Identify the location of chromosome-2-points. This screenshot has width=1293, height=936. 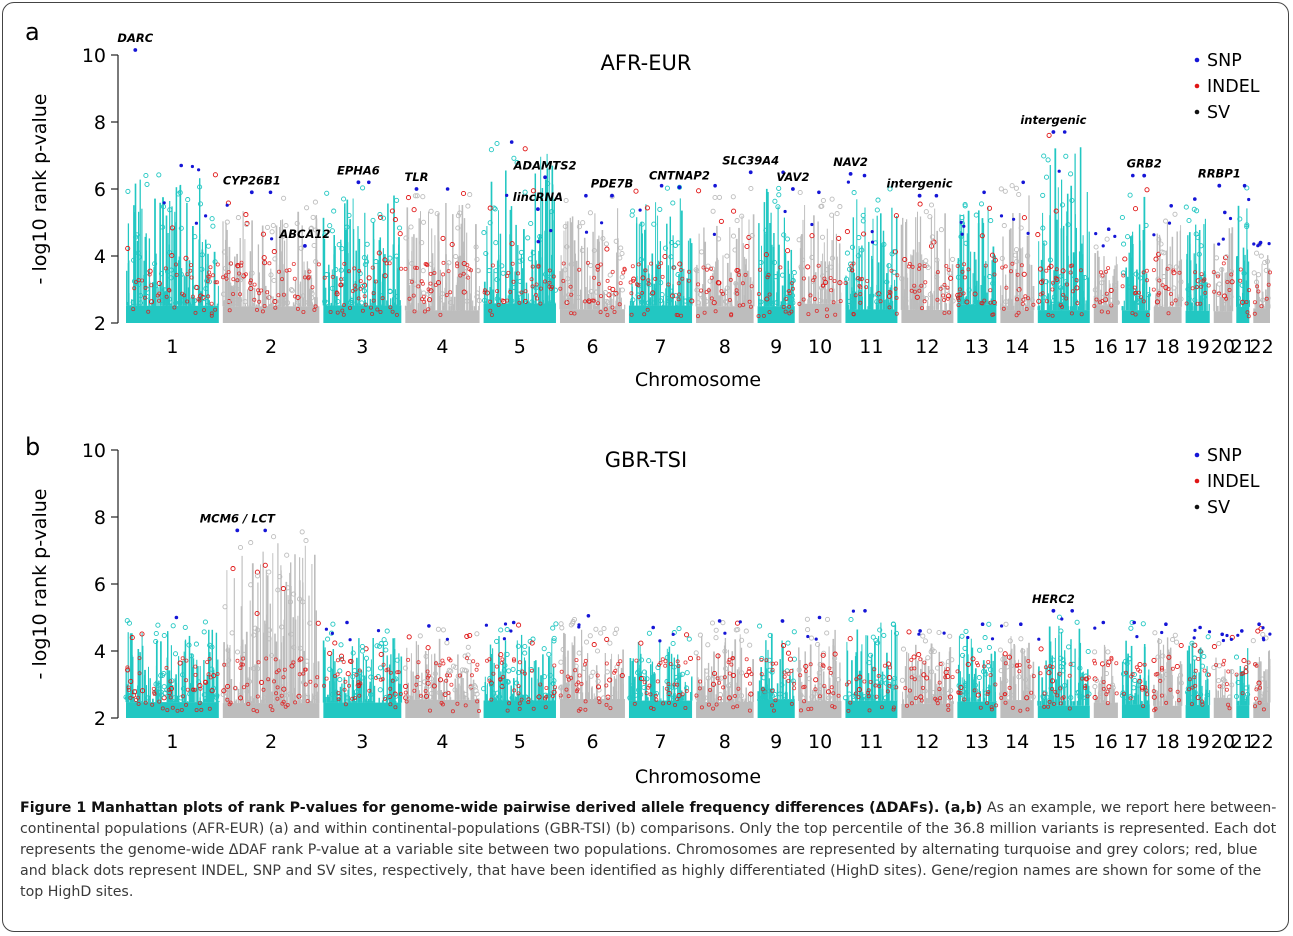
(270, 256).